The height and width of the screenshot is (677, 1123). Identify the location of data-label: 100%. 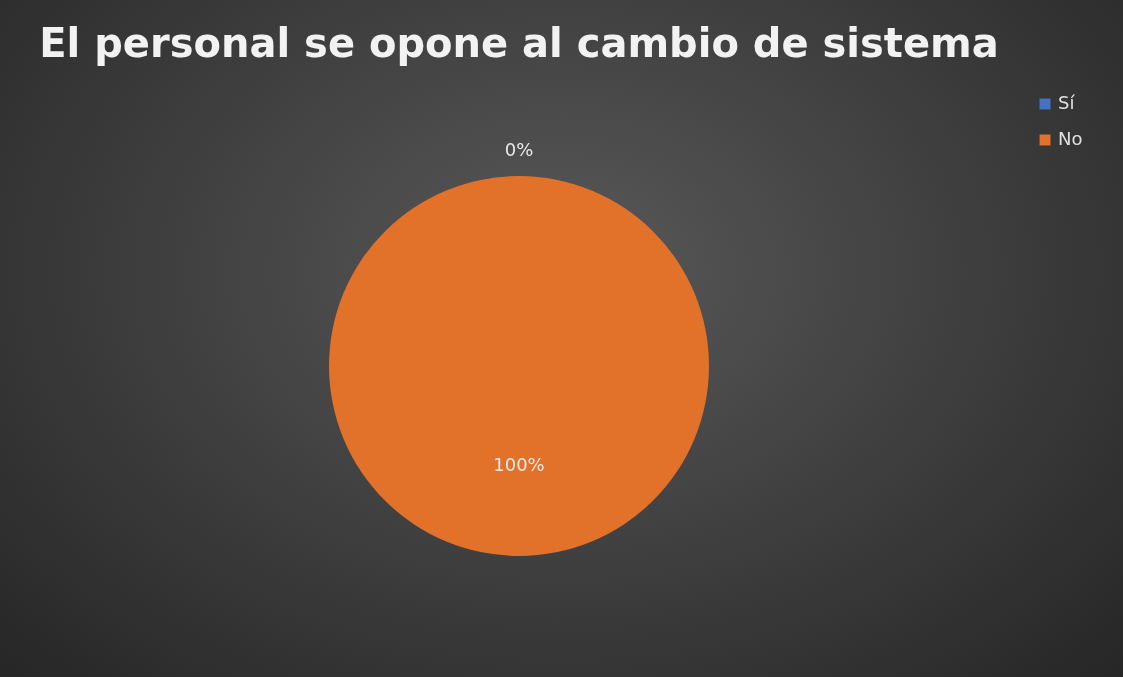
(519, 464).